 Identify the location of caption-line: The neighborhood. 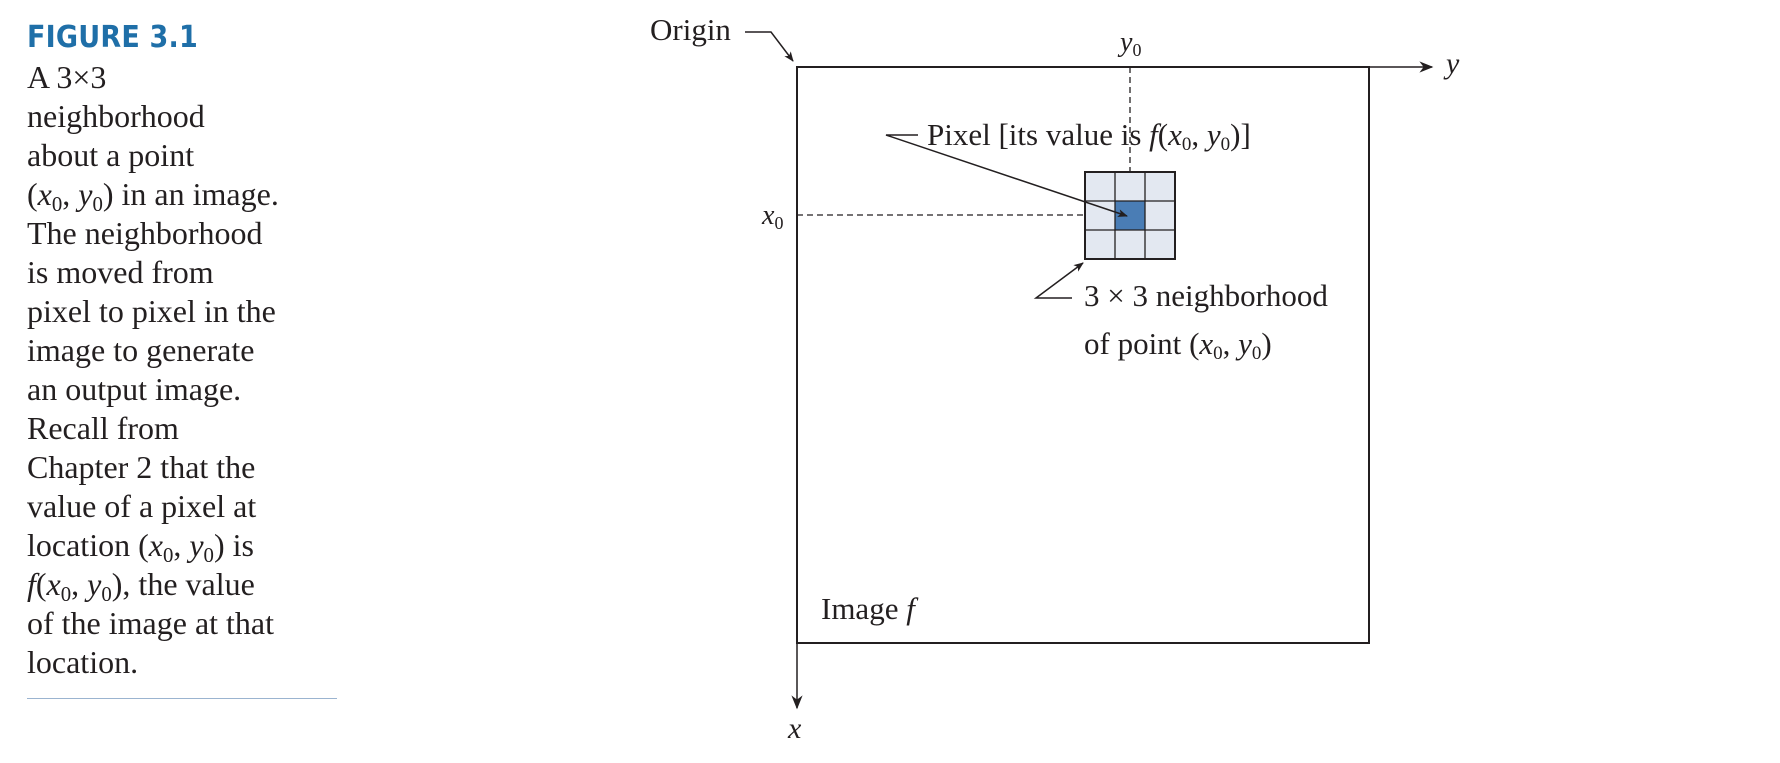
(145, 233).